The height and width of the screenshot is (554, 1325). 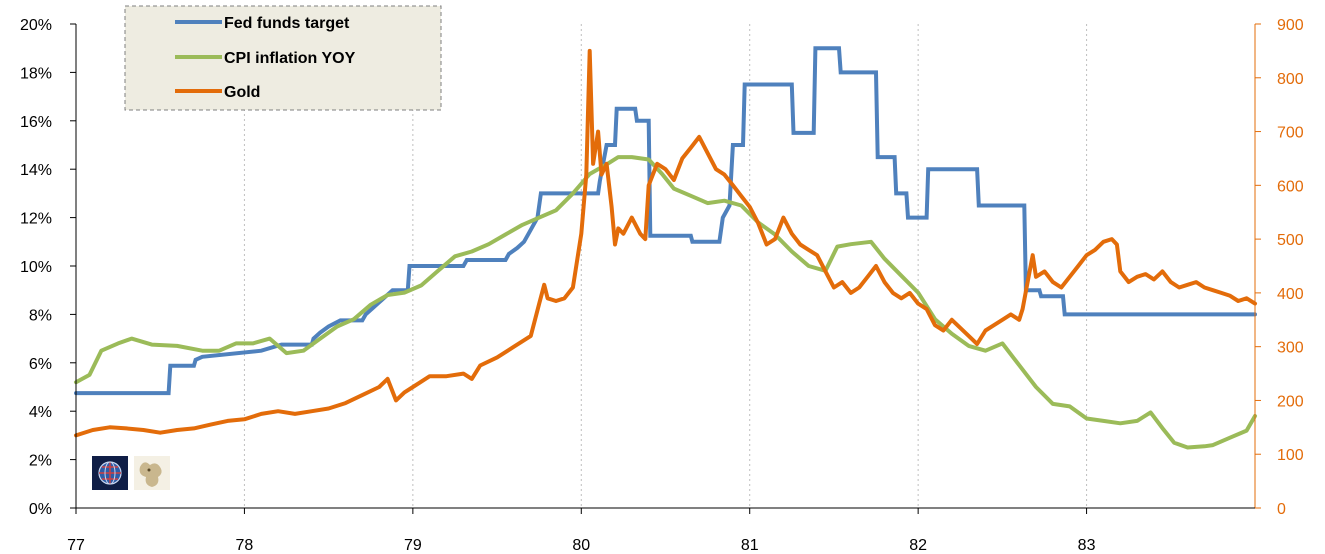 What do you see at coordinates (40, 509) in the screenshot?
I see `y-left-tick-label-0: 0%` at bounding box center [40, 509].